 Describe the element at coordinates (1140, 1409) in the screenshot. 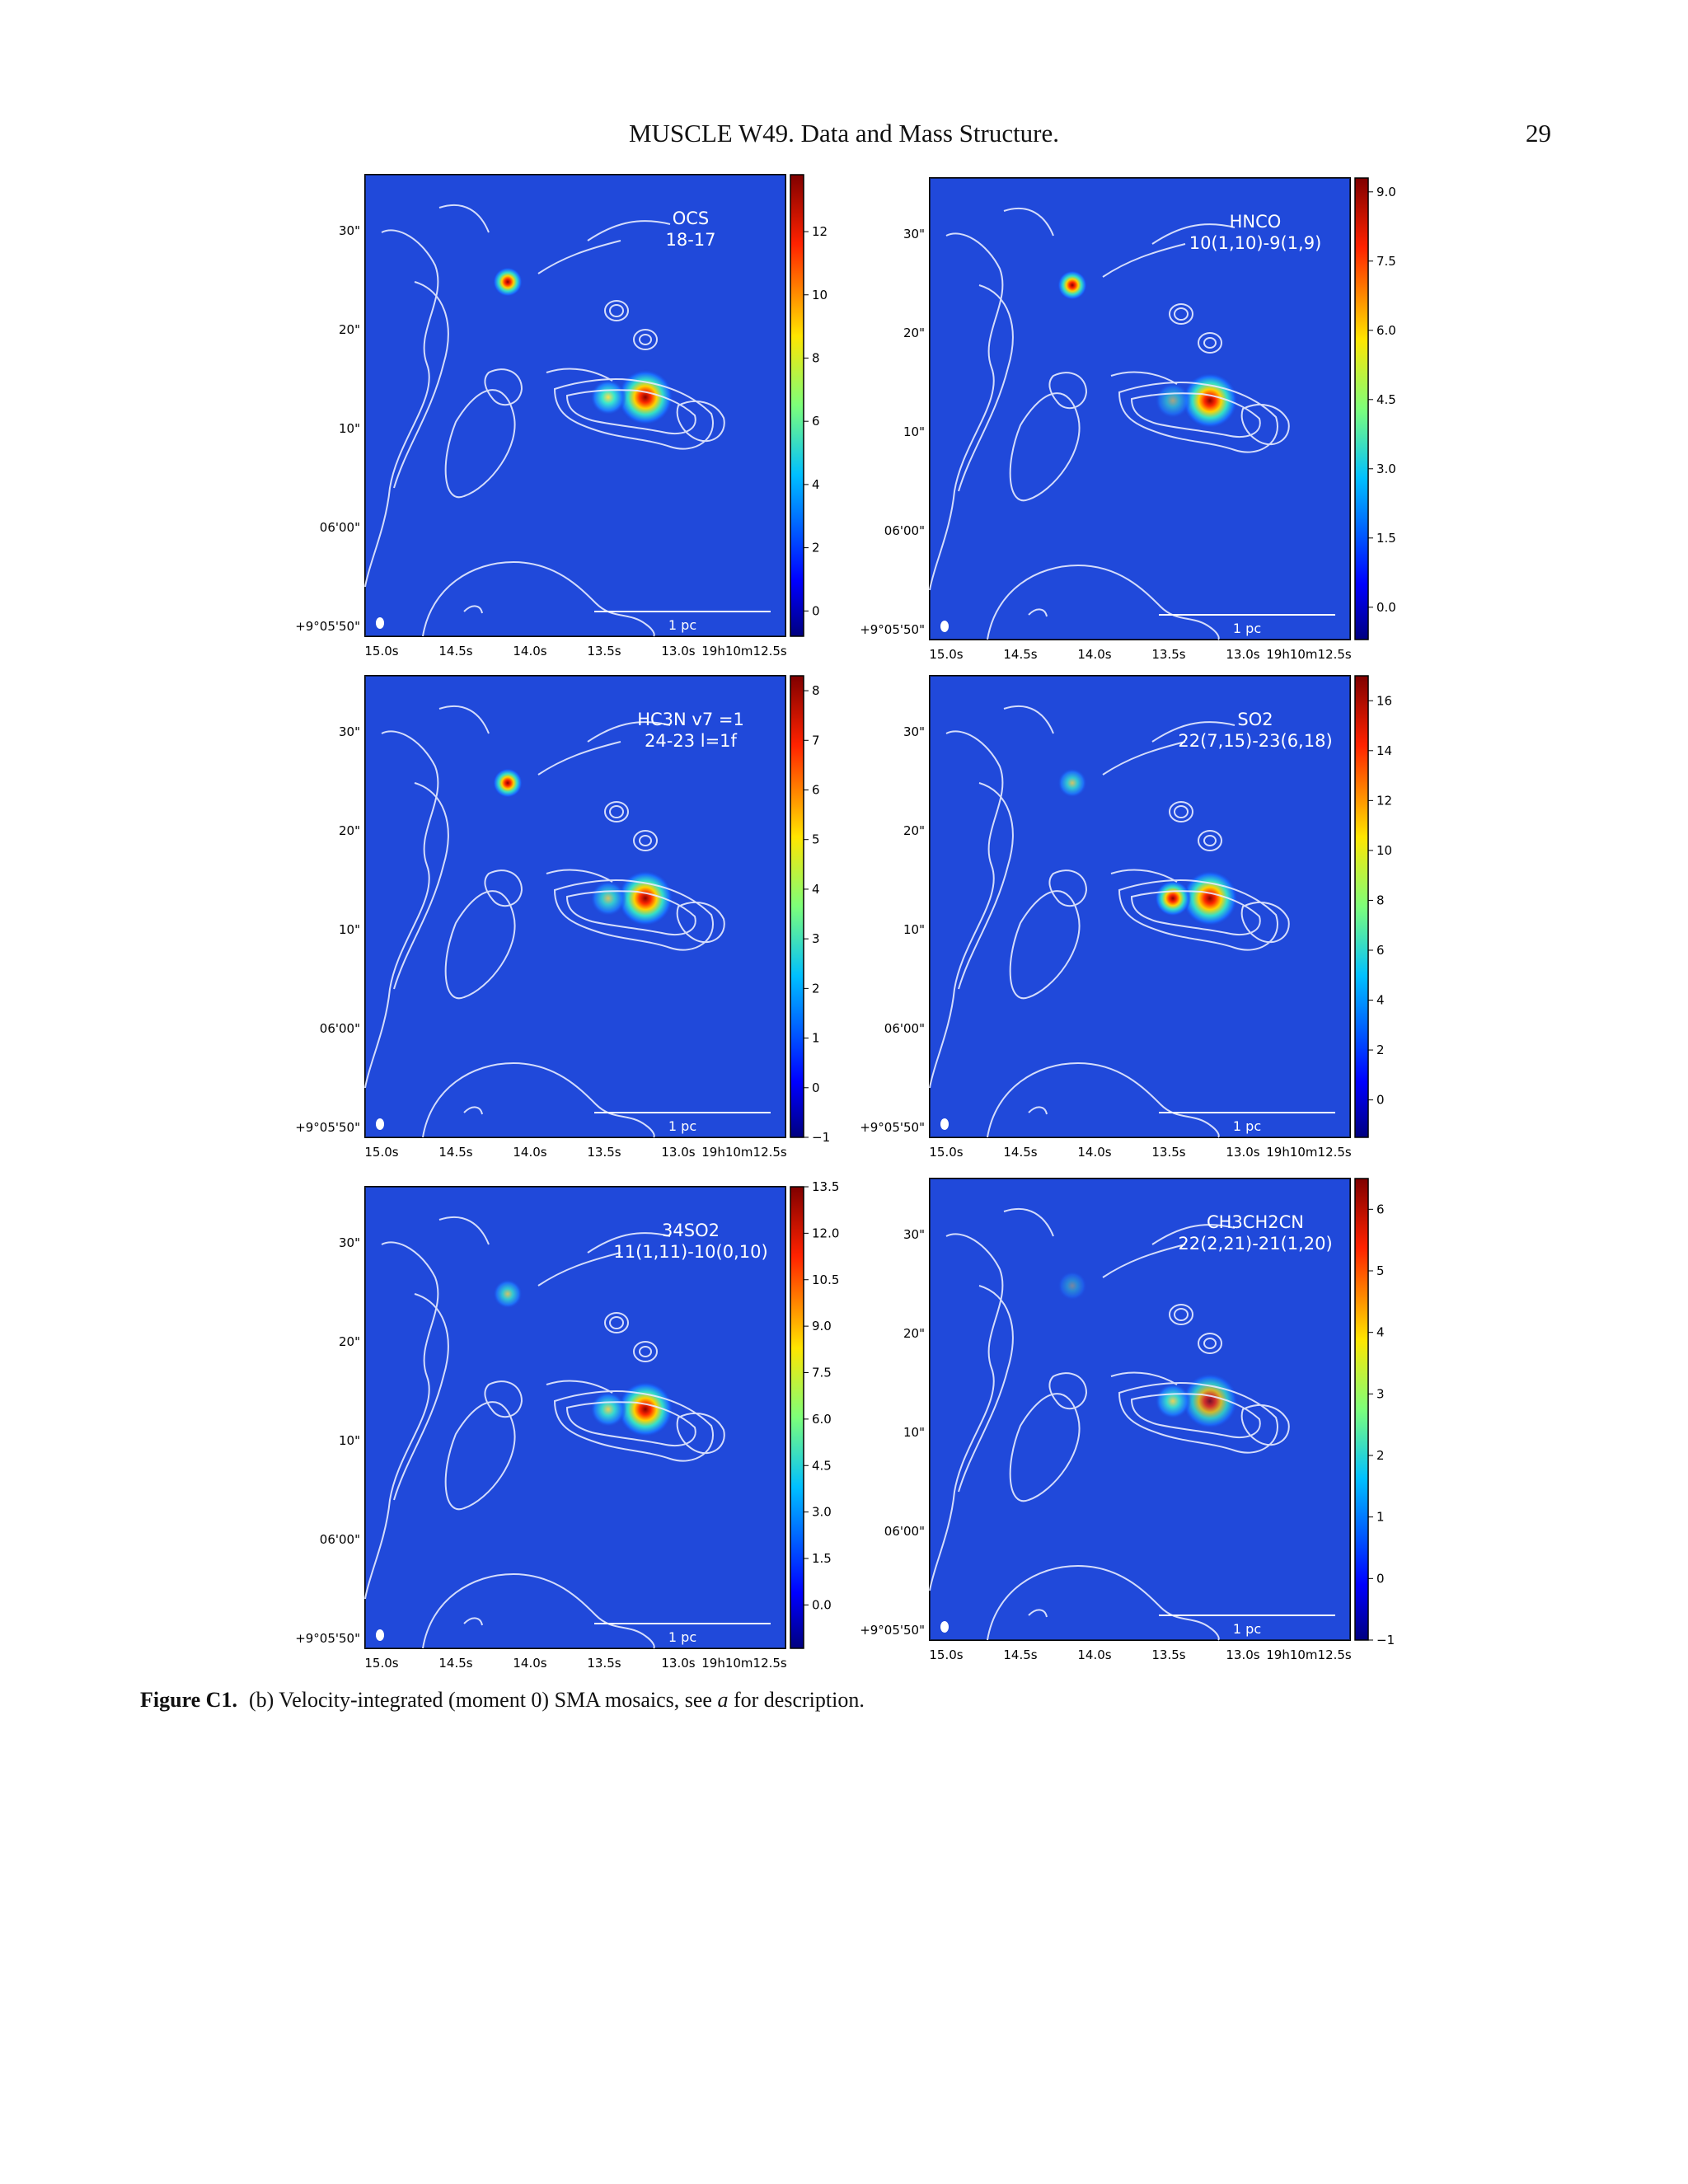

I see `map-image: 1 pc CH3CH2CN 22(2,21)-21(1,20)` at that location.